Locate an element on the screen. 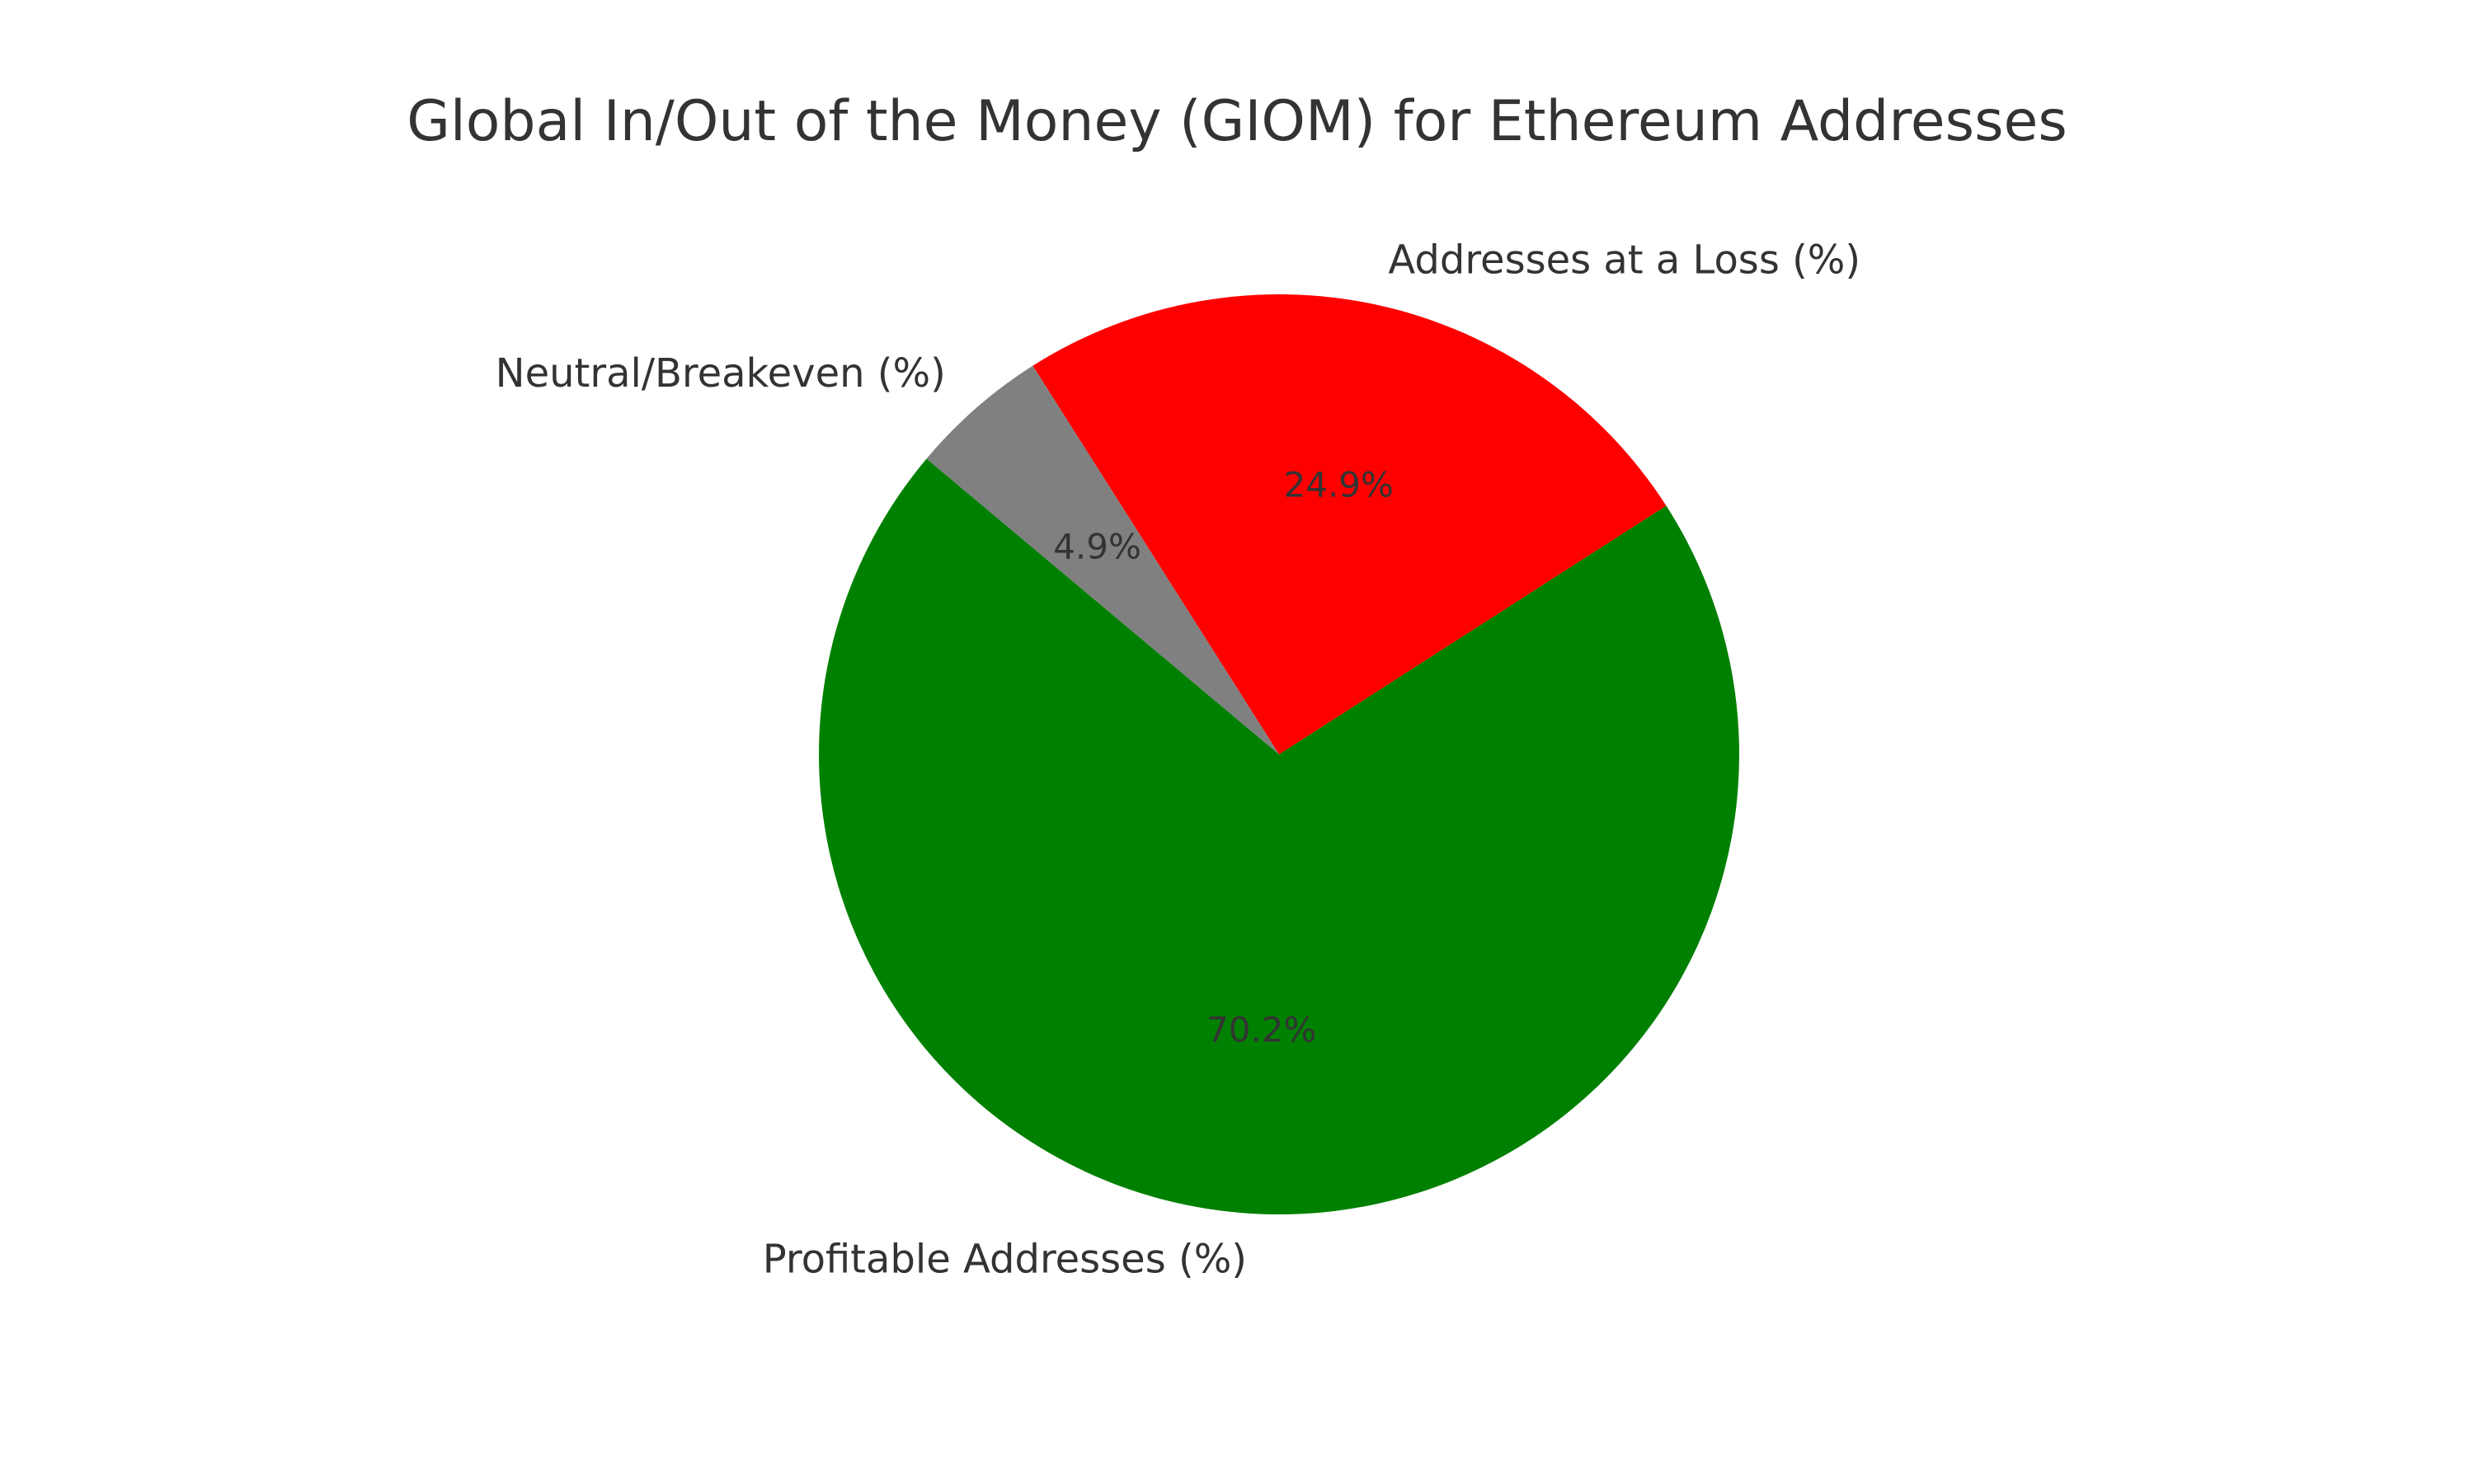 The image size is (2474, 1484). slice-label-2: Neutral/Breakeven (%) is located at coordinates (721, 373).